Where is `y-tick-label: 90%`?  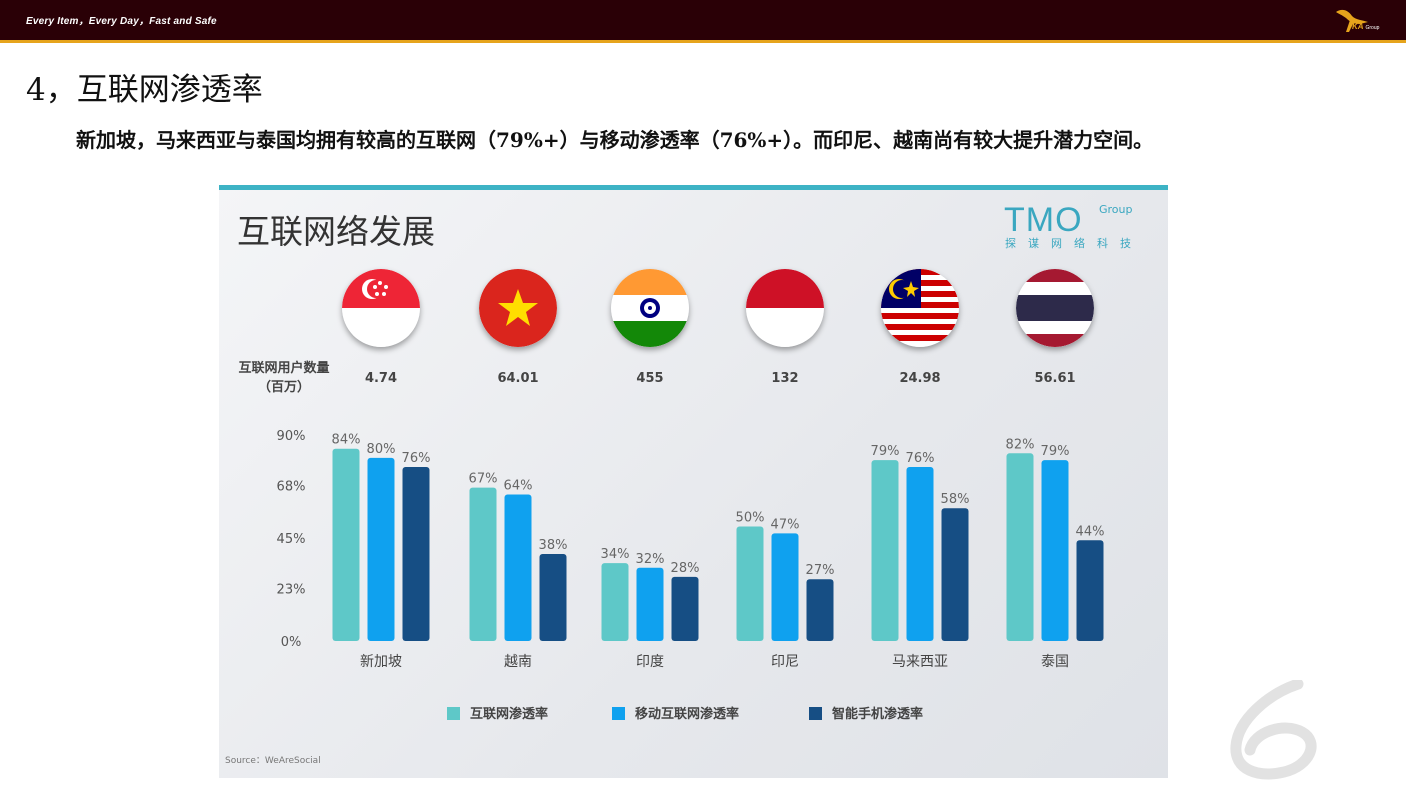
y-tick-label: 90% is located at coordinates (291, 436).